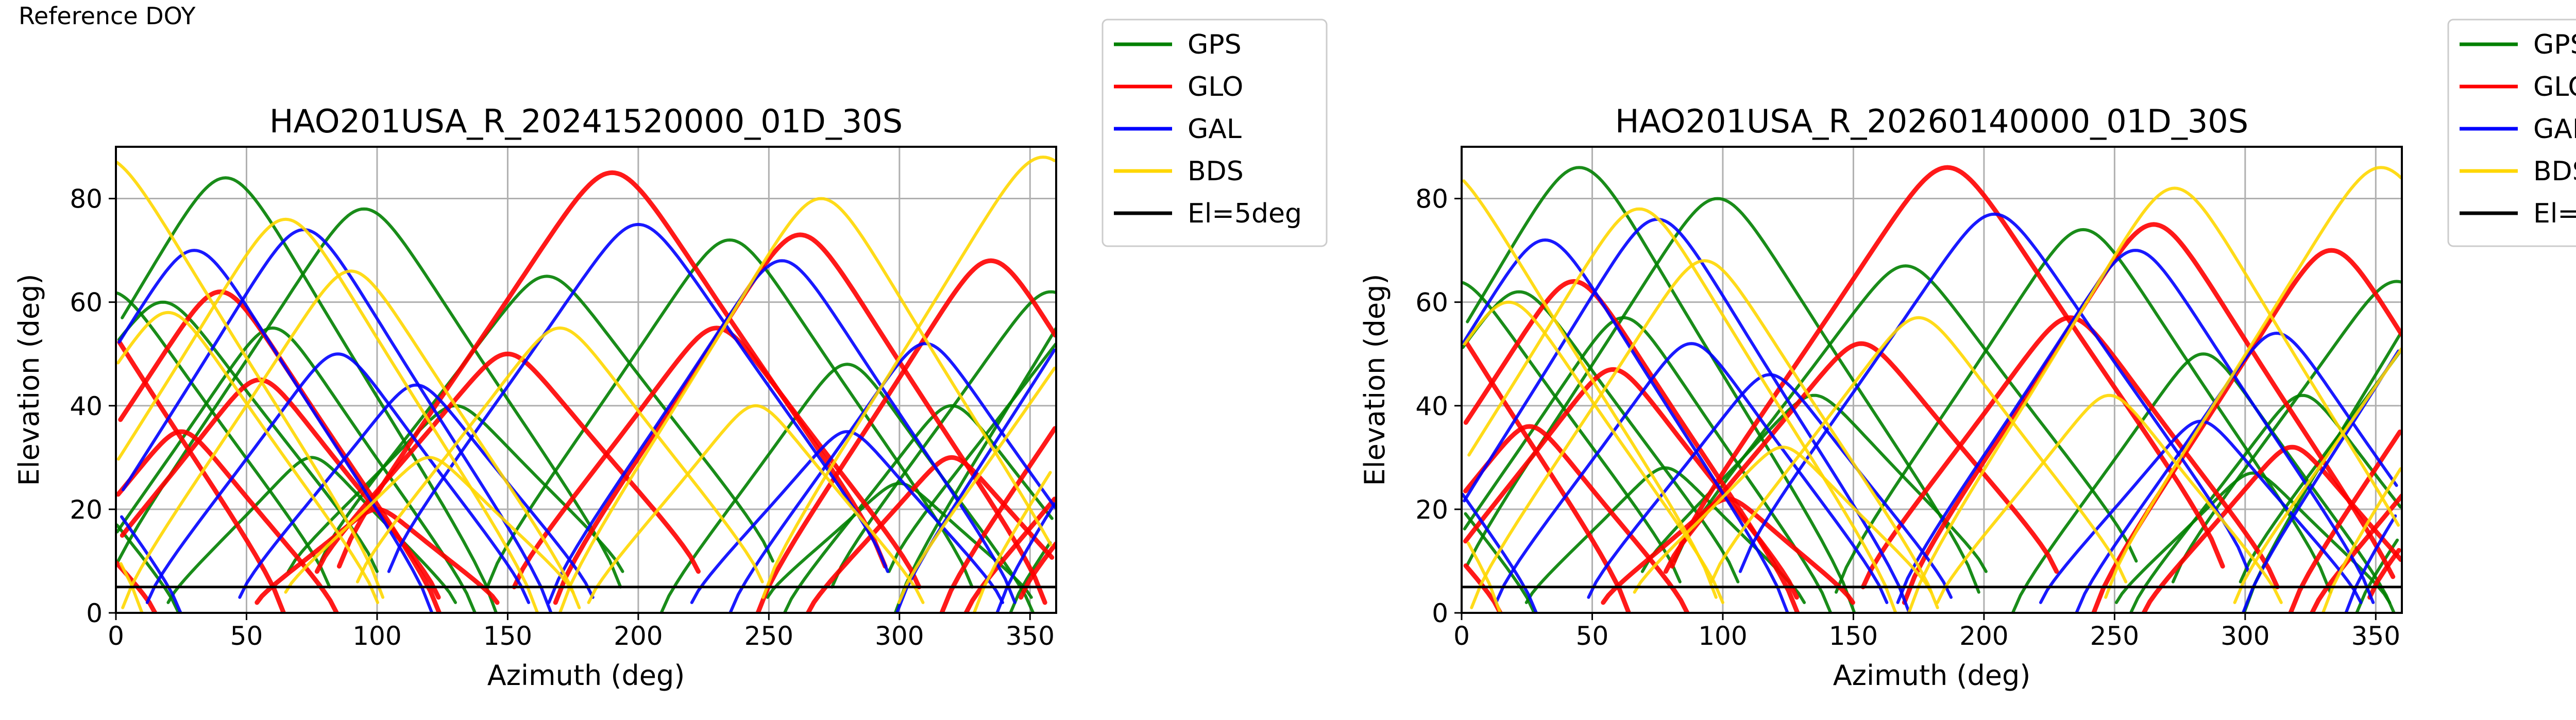 Image resolution: width=2576 pixels, height=720 pixels. I want to click on legend-label-gal: GAL, so click(2555, 129).